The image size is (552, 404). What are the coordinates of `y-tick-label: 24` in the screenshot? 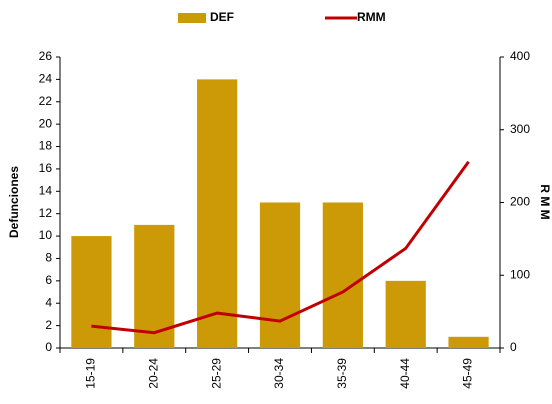 It's located at (46, 79).